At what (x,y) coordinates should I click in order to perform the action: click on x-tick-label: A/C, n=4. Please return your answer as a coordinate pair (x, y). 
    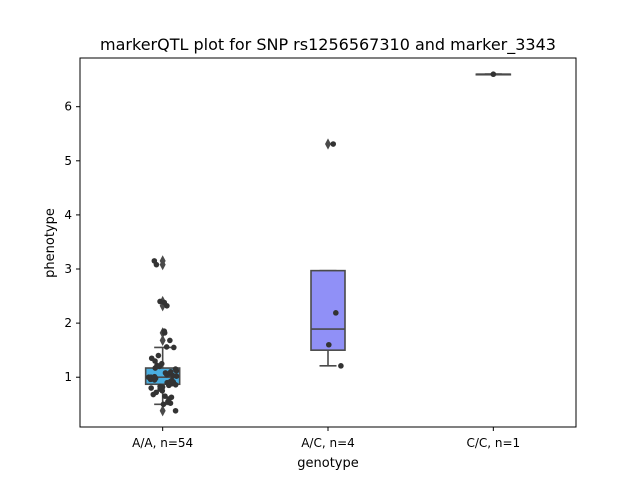
    Looking at the image, I should click on (328, 443).